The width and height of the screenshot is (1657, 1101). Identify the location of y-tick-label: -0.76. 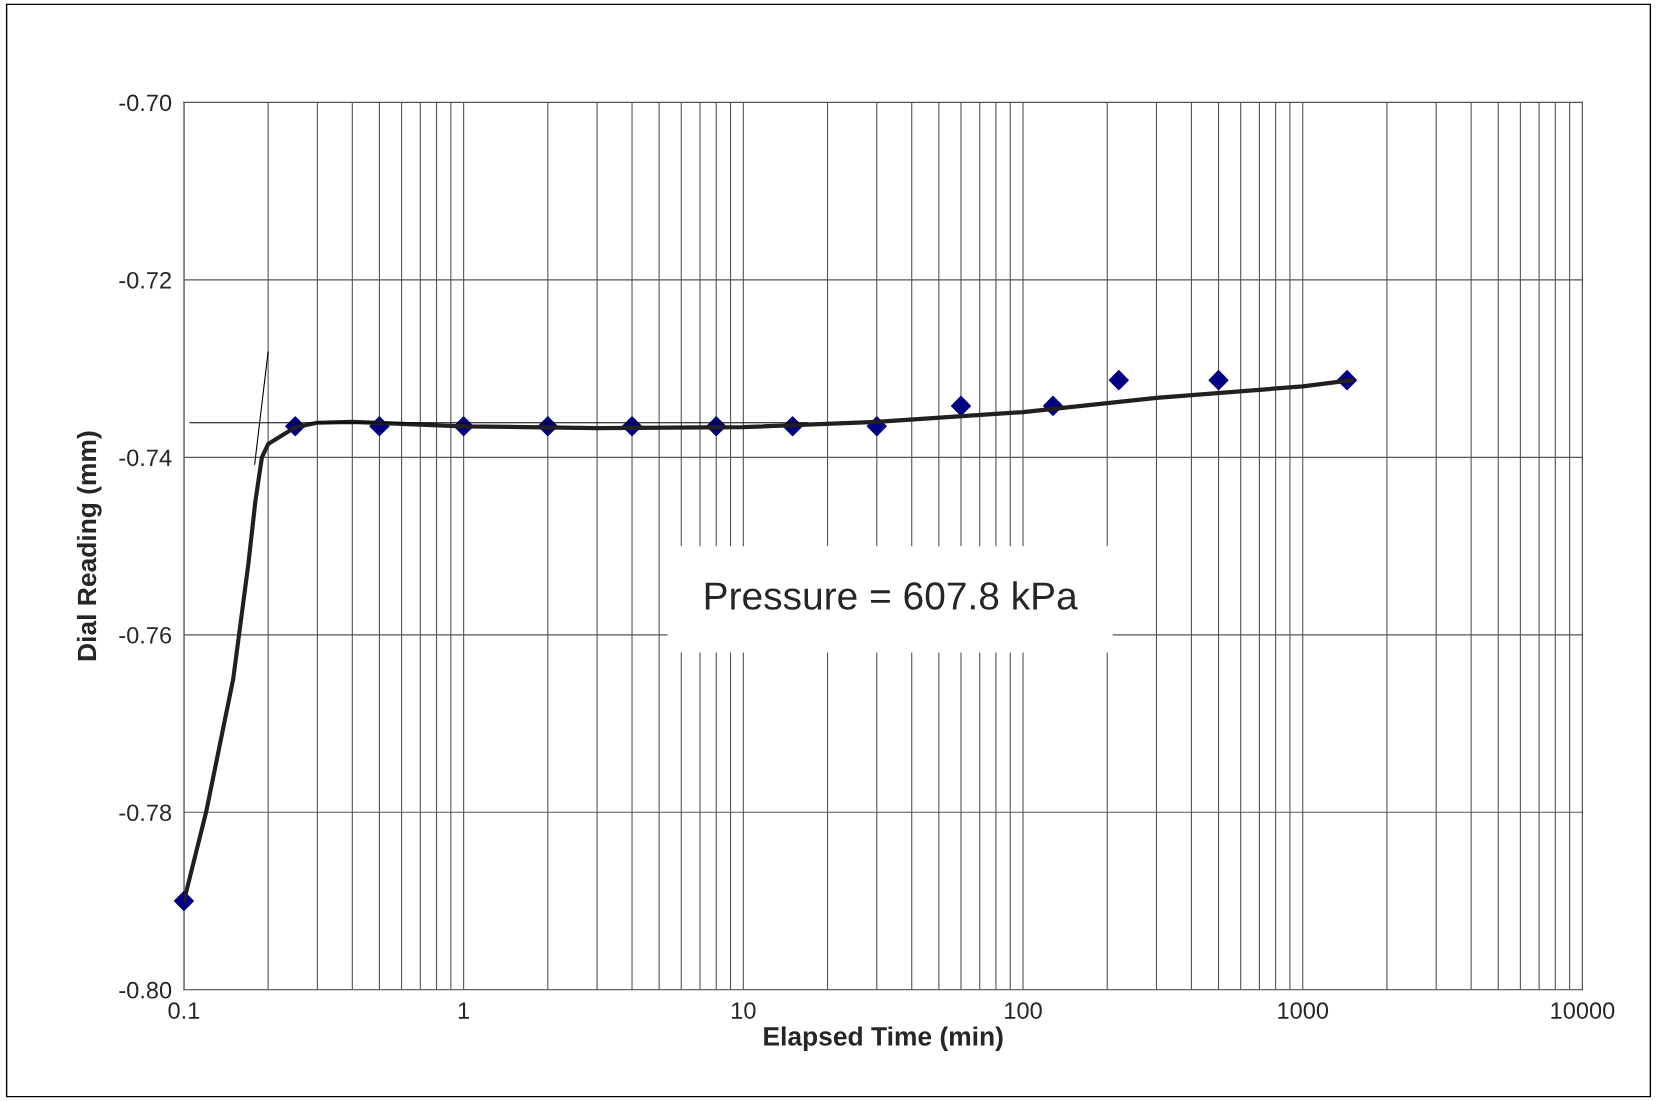
(145, 635).